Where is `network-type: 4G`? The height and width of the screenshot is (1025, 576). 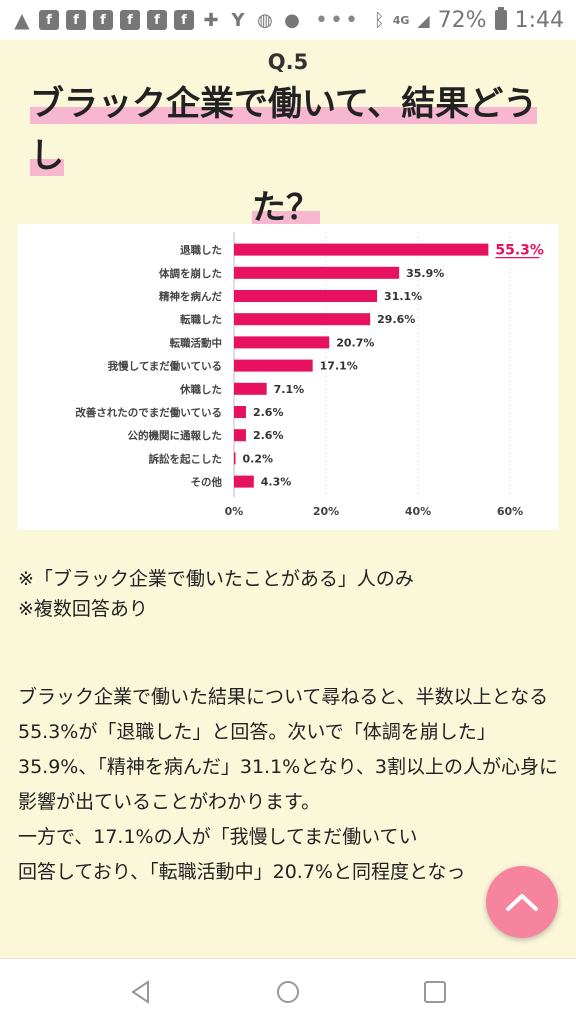
network-type: 4G is located at coordinates (401, 20).